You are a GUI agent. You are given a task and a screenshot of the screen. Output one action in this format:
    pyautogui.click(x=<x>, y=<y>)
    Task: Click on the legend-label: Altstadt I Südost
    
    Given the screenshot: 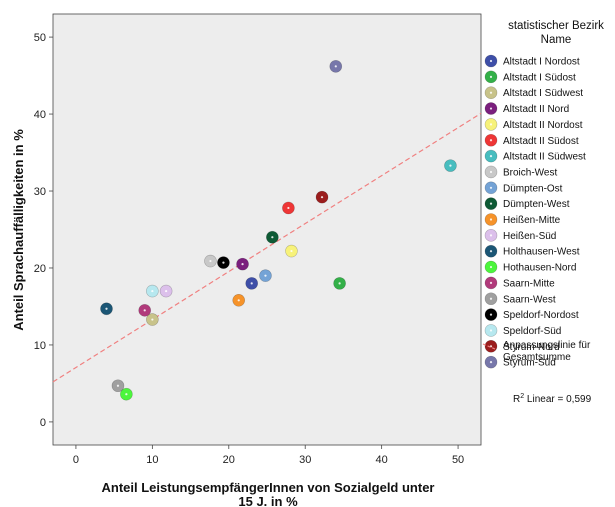 What is the action you would take?
    pyautogui.click(x=539, y=77)
    